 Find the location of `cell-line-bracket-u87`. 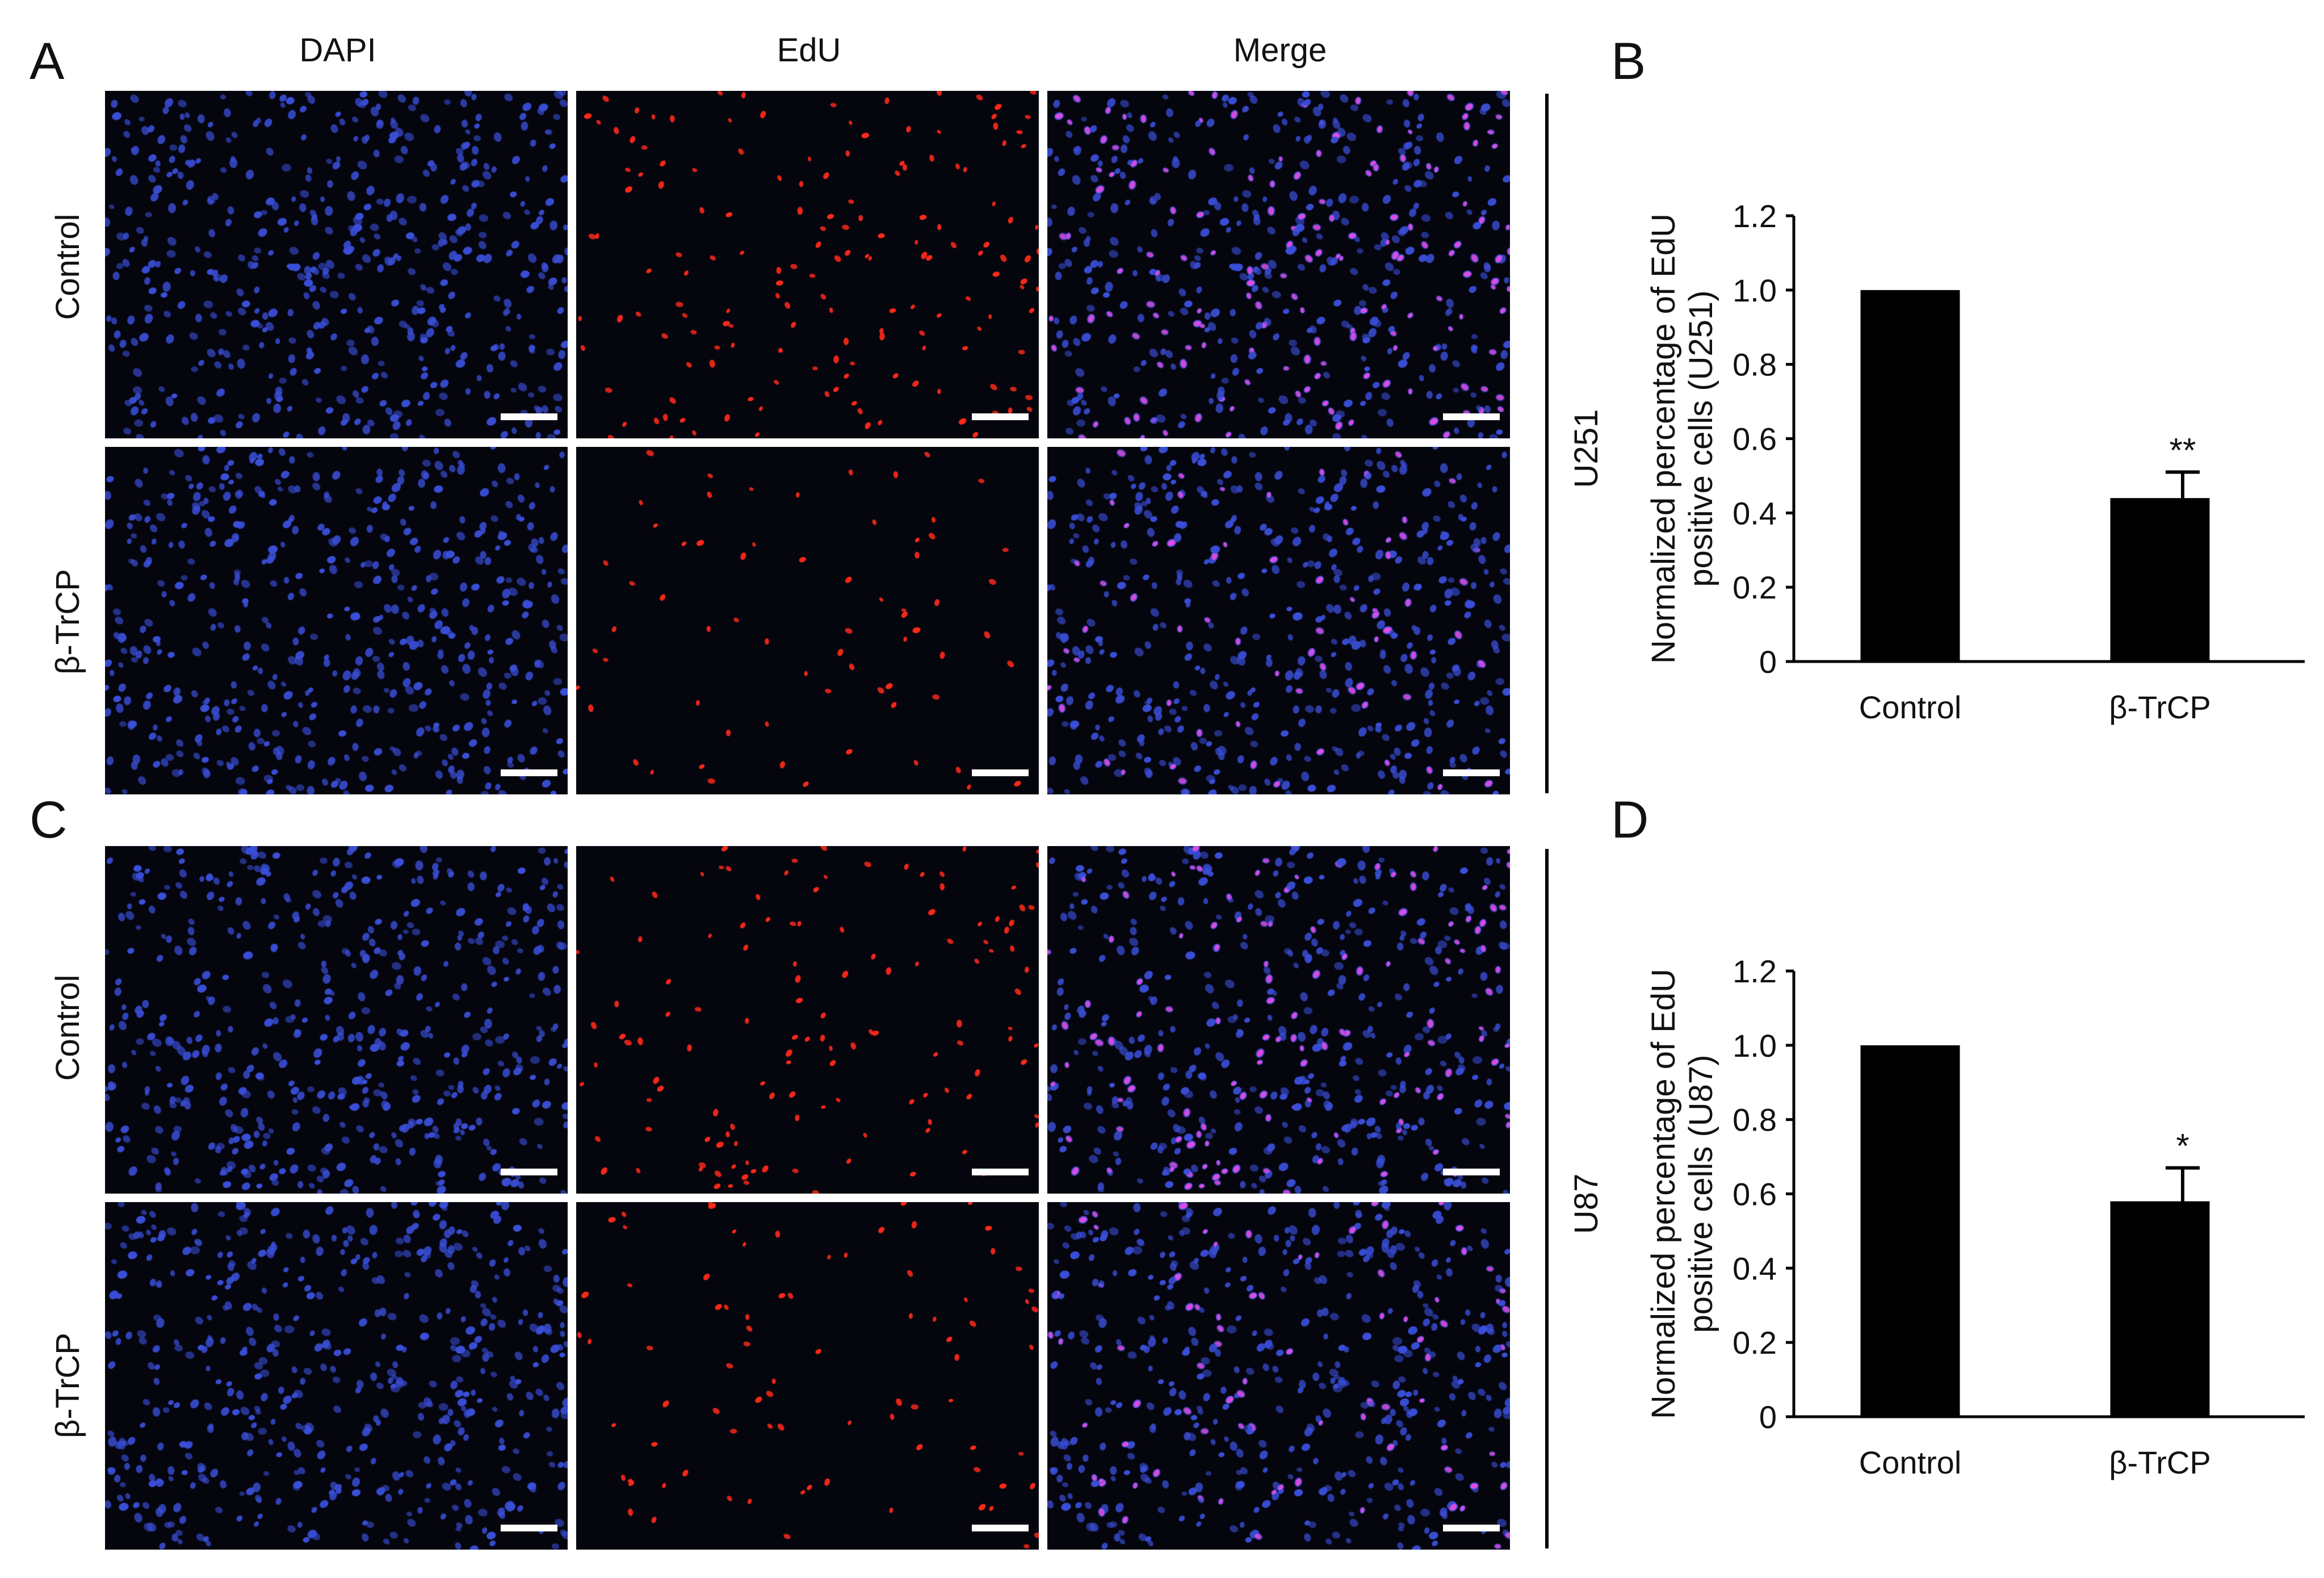

cell-line-bracket-u87 is located at coordinates (1547, 1199).